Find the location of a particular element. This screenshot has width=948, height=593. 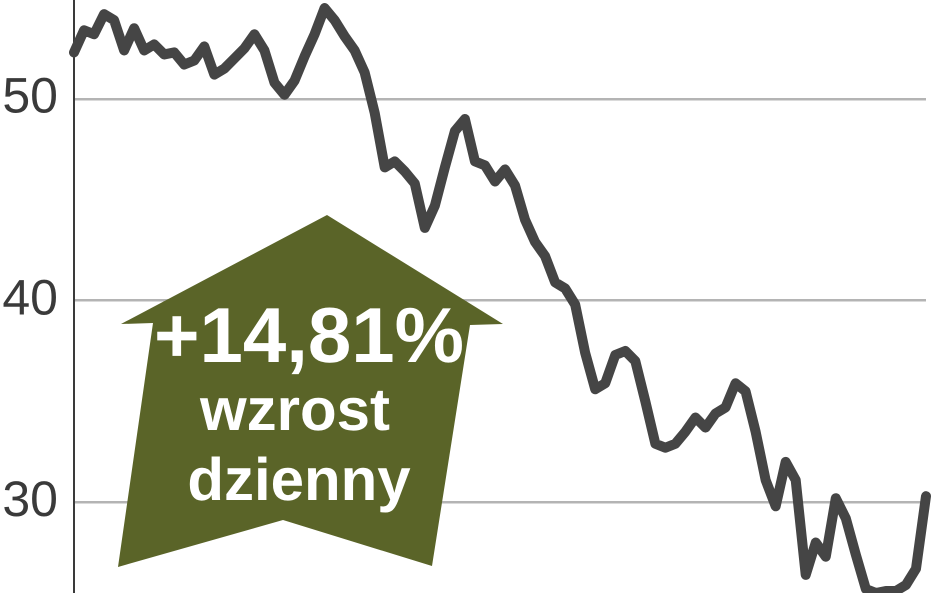

annotation: dzienny is located at coordinates (299, 479).